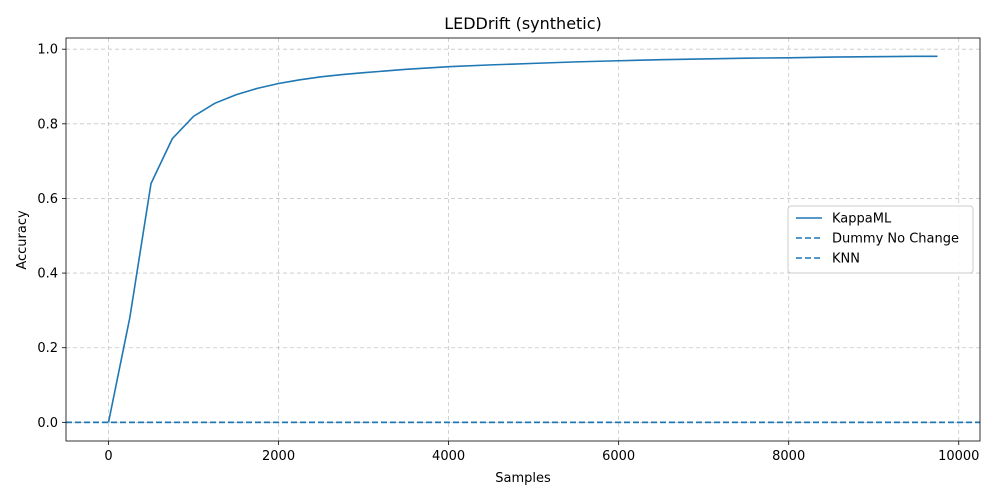 The image size is (1000, 500). I want to click on chart-title: LEDDrift (synthetic), so click(523, 23).